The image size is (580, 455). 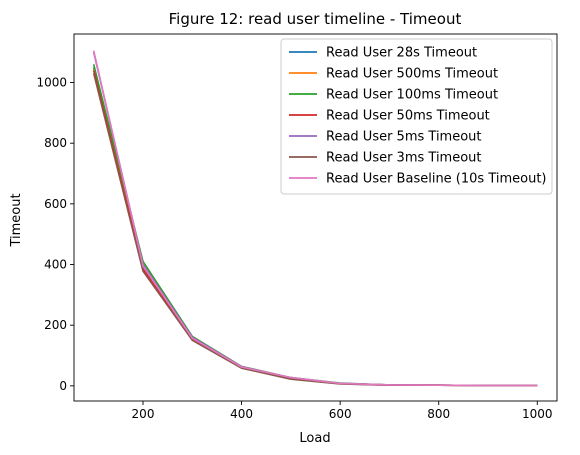 What do you see at coordinates (340, 414) in the screenshot?
I see `x-tick-label: 600` at bounding box center [340, 414].